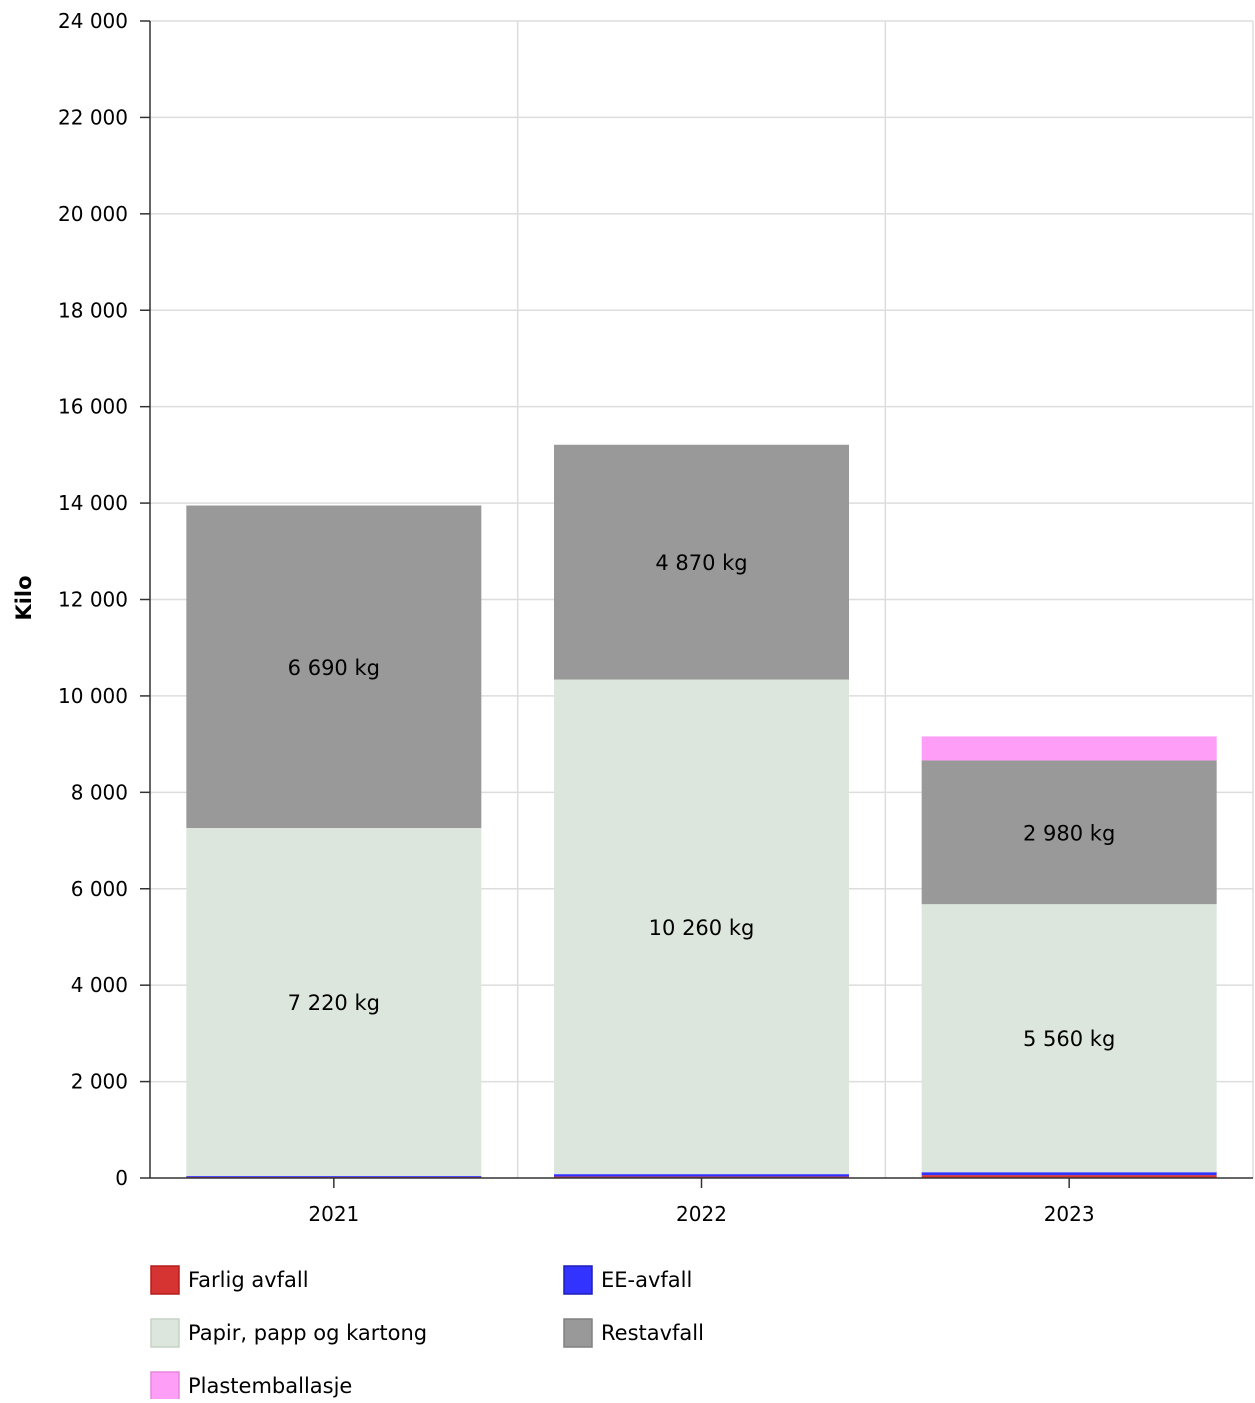  I want to click on legend-item-plastemballasje: Plastemballasje, so click(251, 1386).